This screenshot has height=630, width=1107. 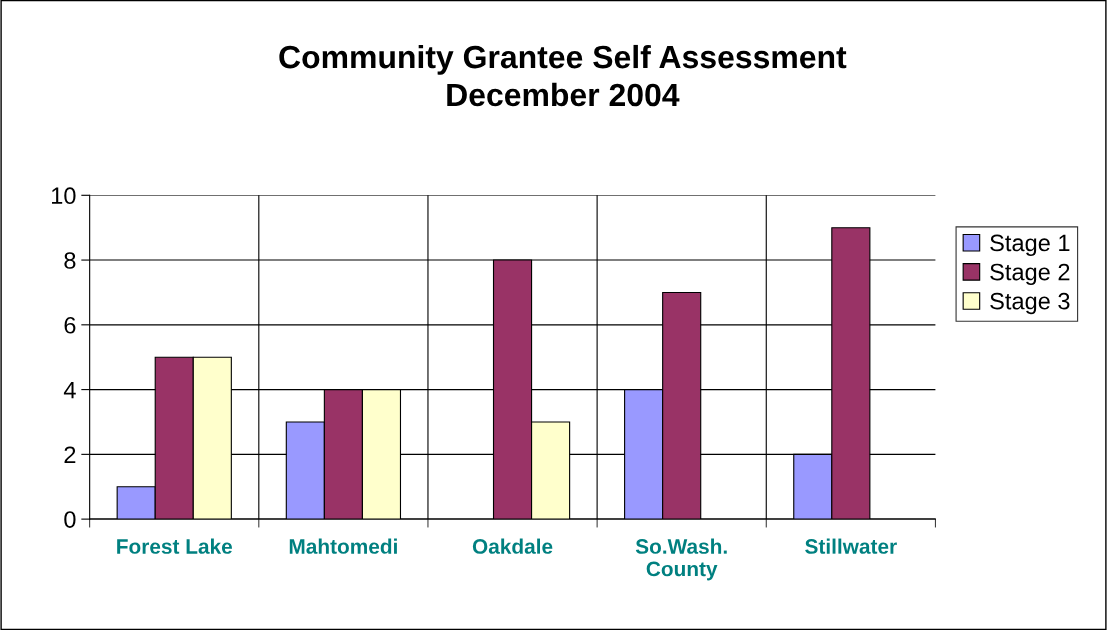 I want to click on x-tick-label: Forest Lake, so click(x=175, y=546).